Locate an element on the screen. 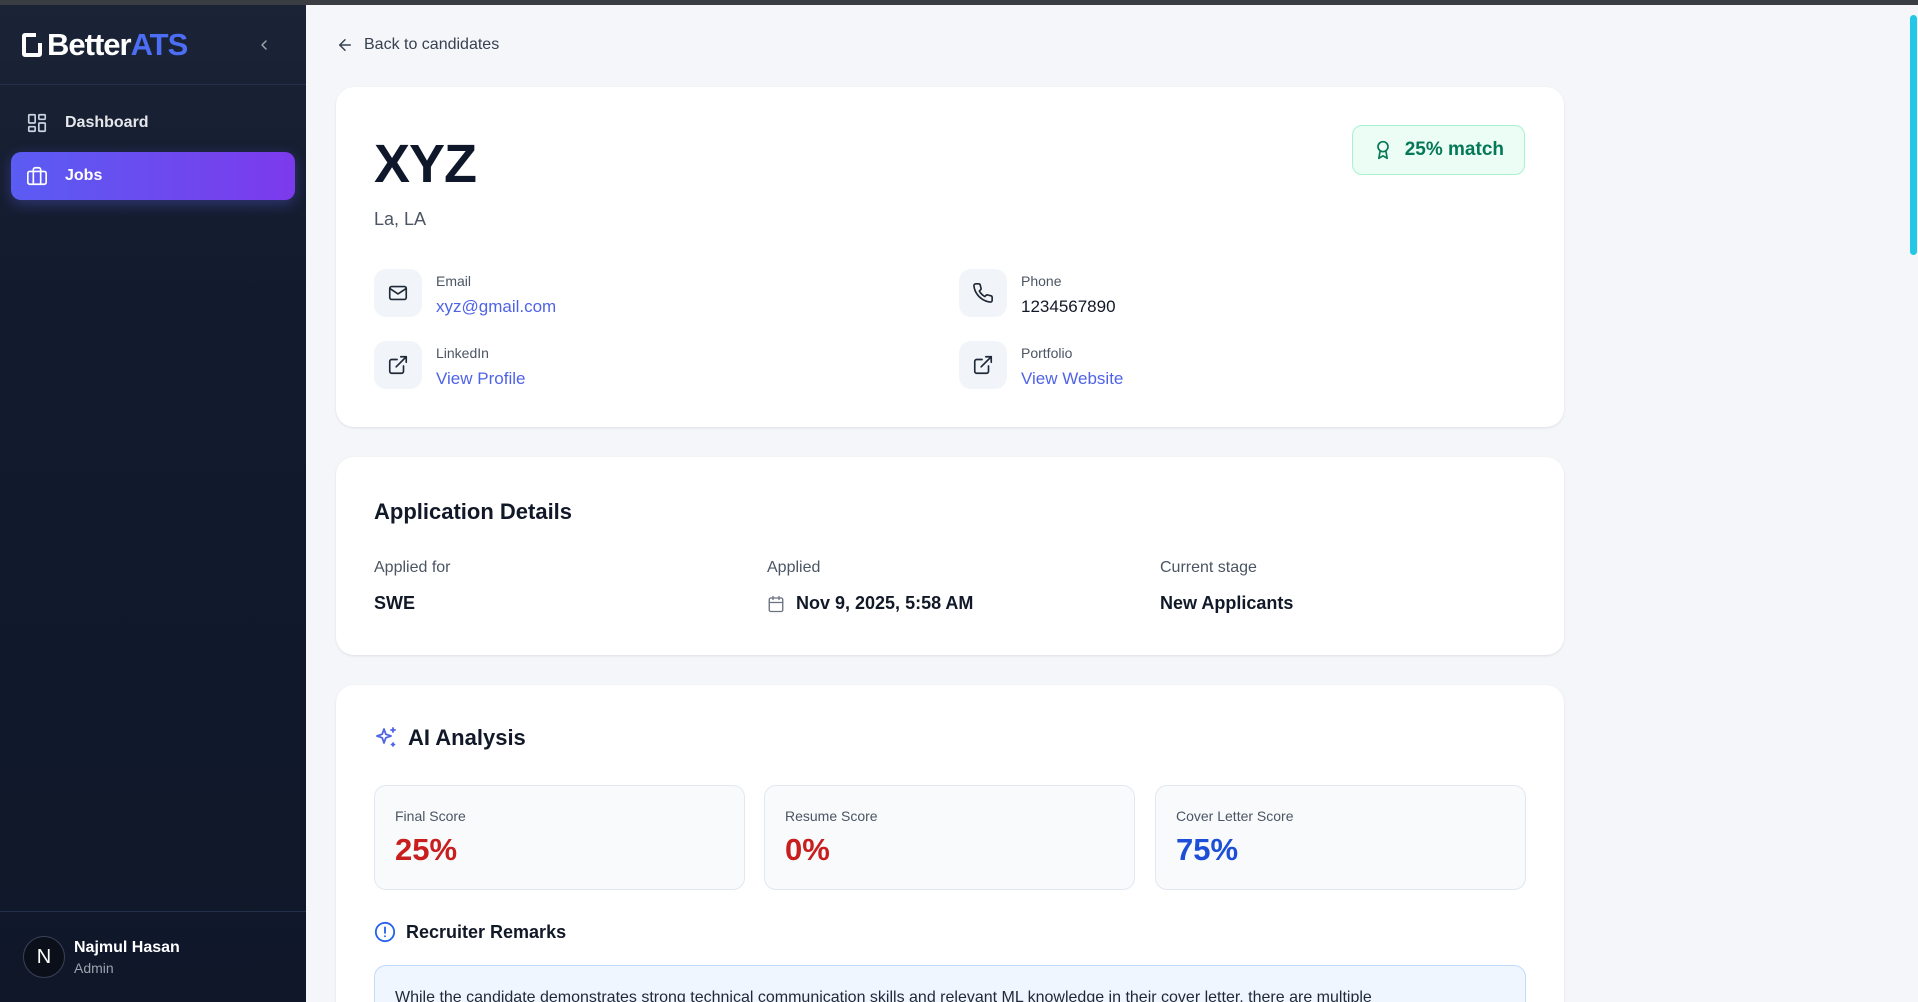 The width and height of the screenshot is (1918, 1002). applied-value-row: Nov 9, 2025, 5:58 AM is located at coordinates (870, 603).